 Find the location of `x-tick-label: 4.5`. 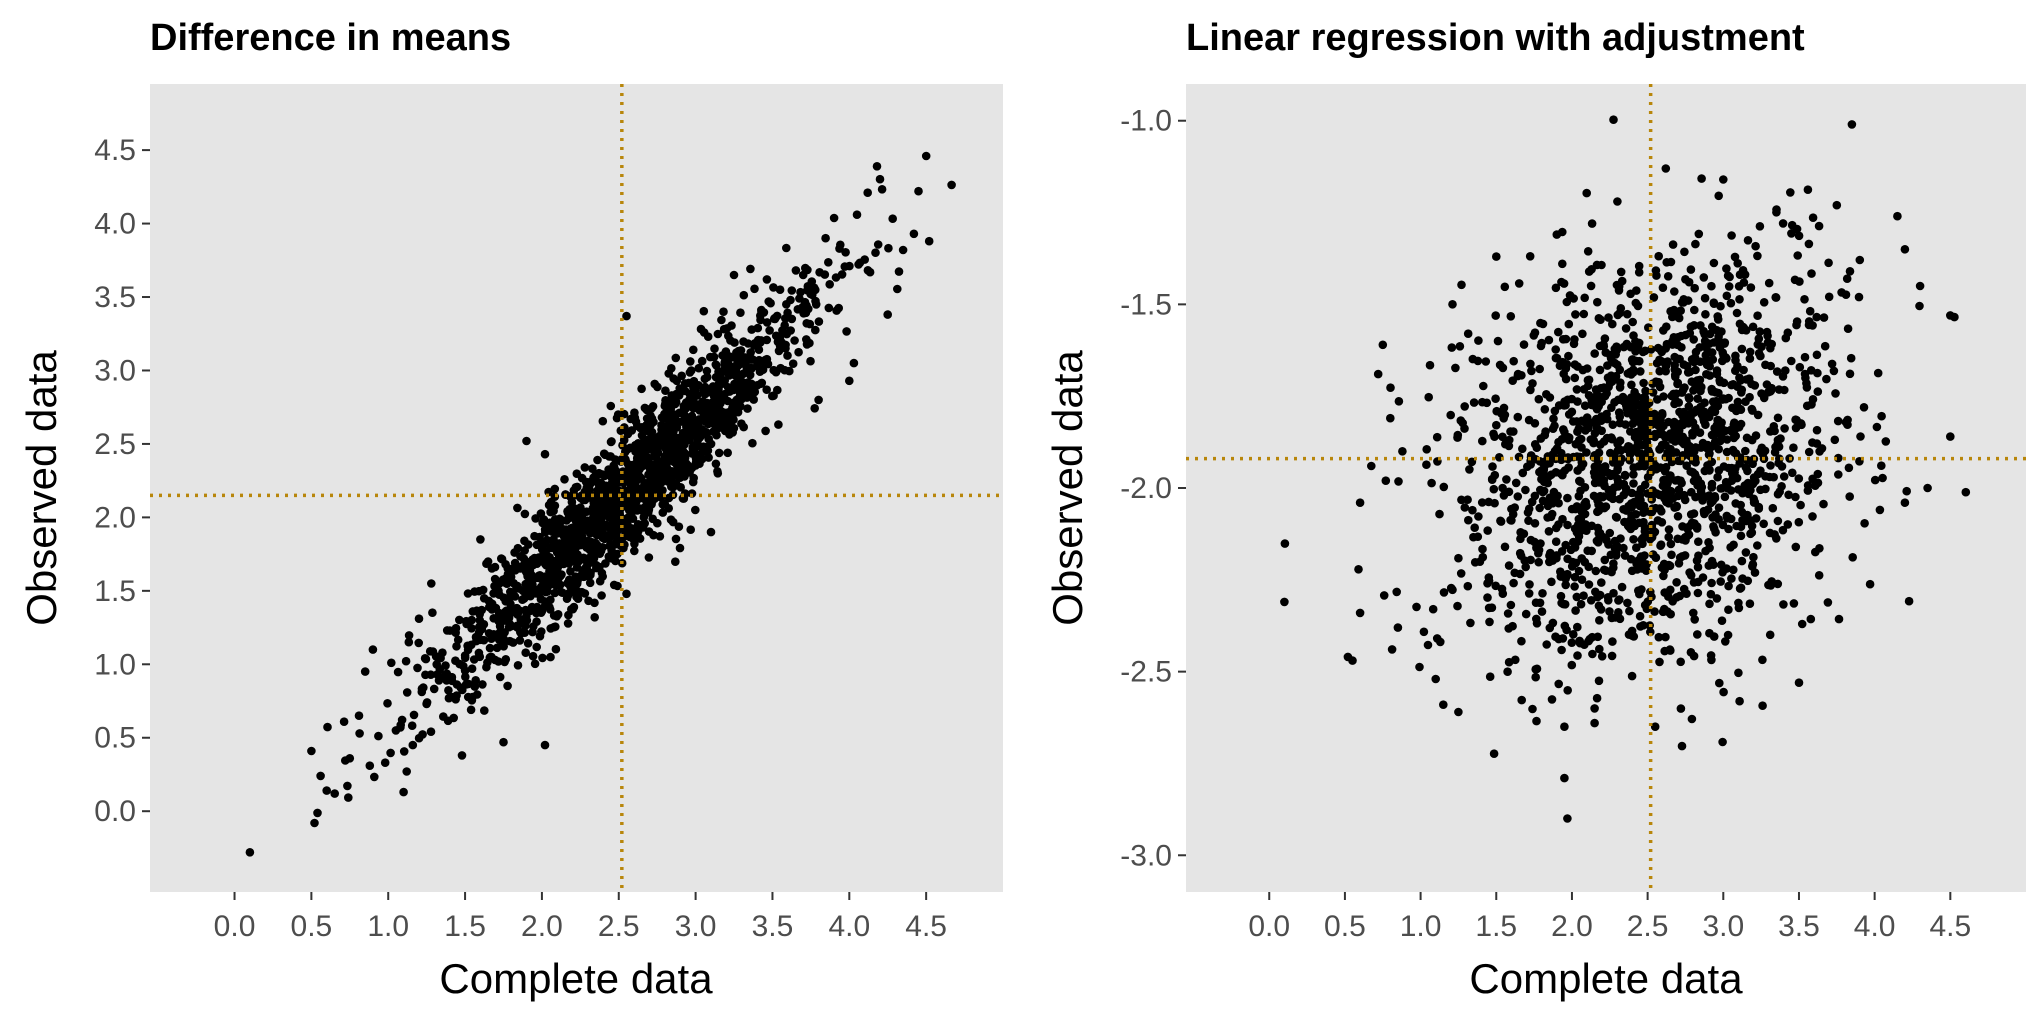

x-tick-label: 4.5 is located at coordinates (926, 926).